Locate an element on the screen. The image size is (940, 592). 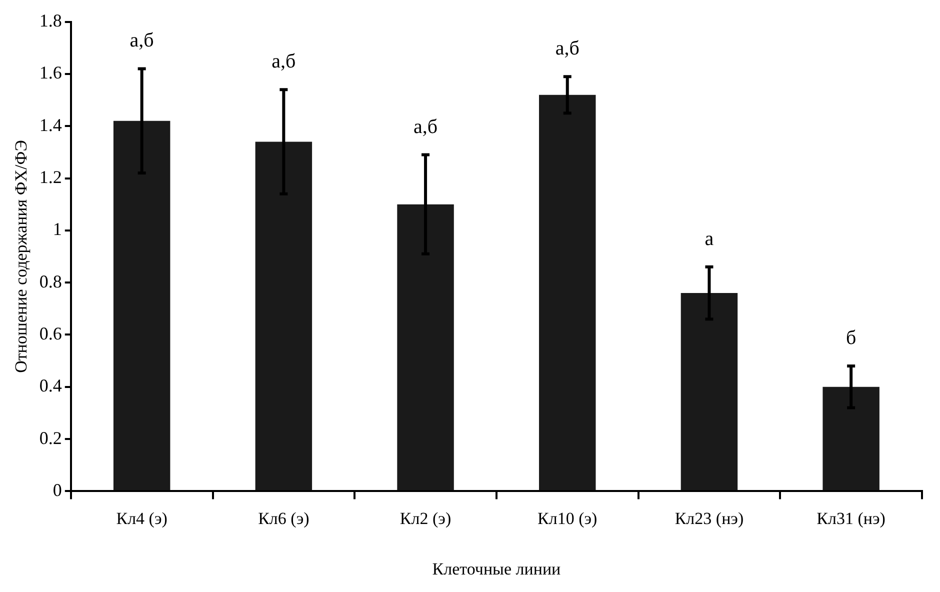
x-axis-title: Клеточные линии is located at coordinates (496, 568).